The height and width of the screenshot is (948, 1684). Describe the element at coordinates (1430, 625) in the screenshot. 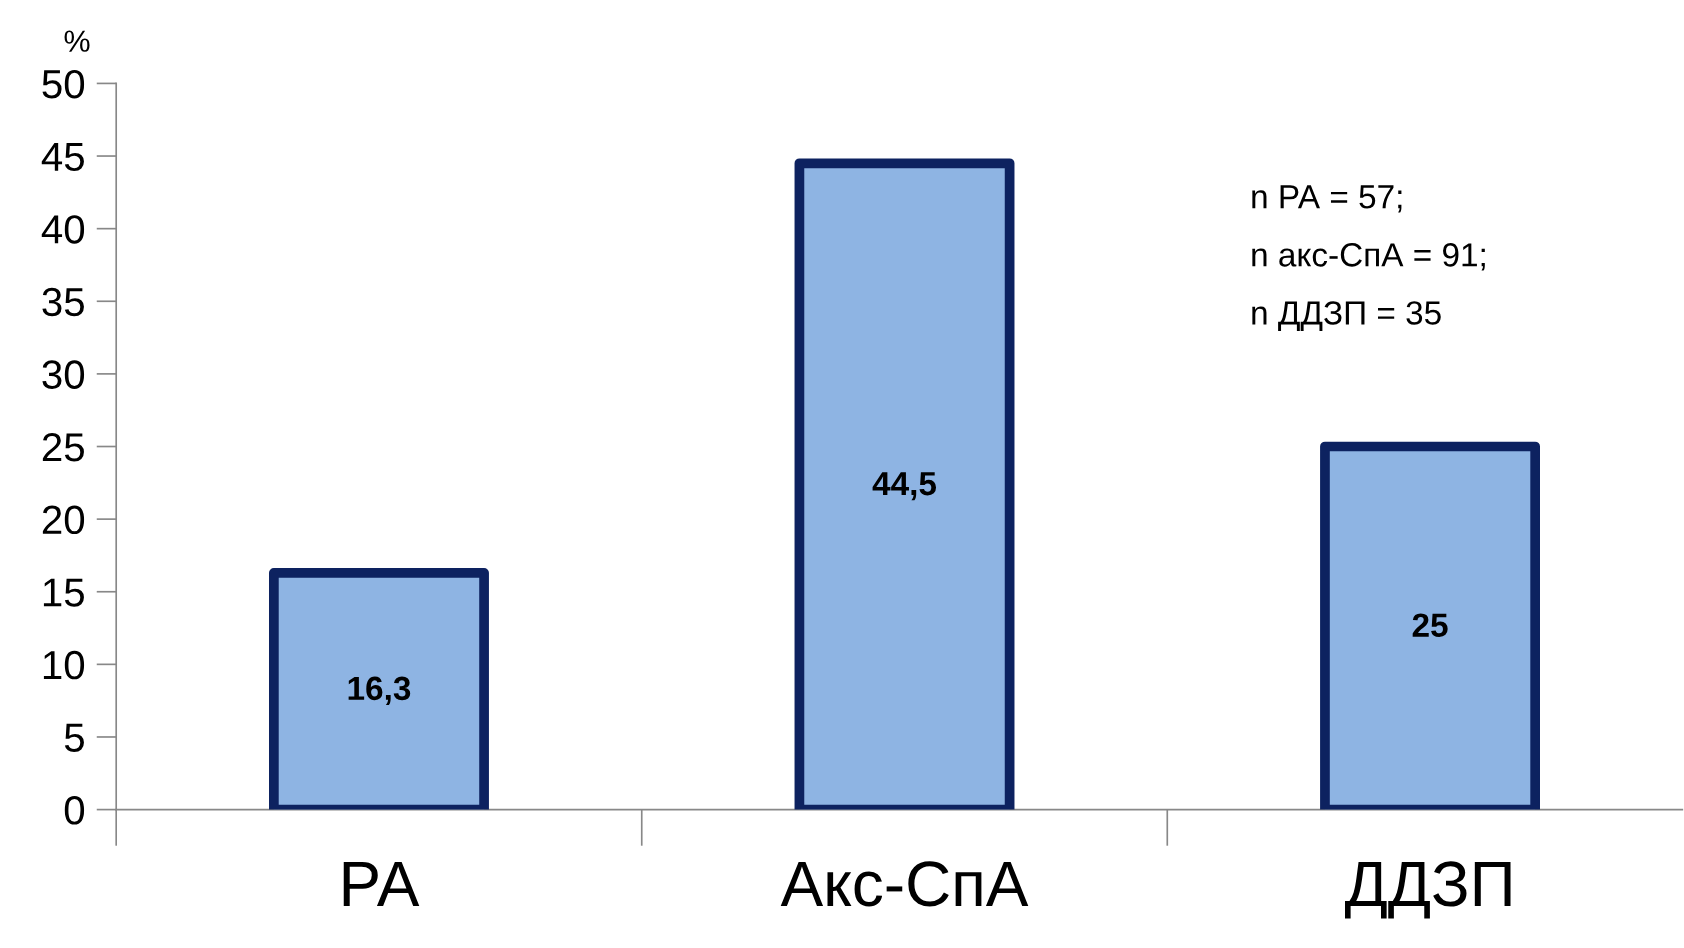

I see `data-label: 25` at that location.